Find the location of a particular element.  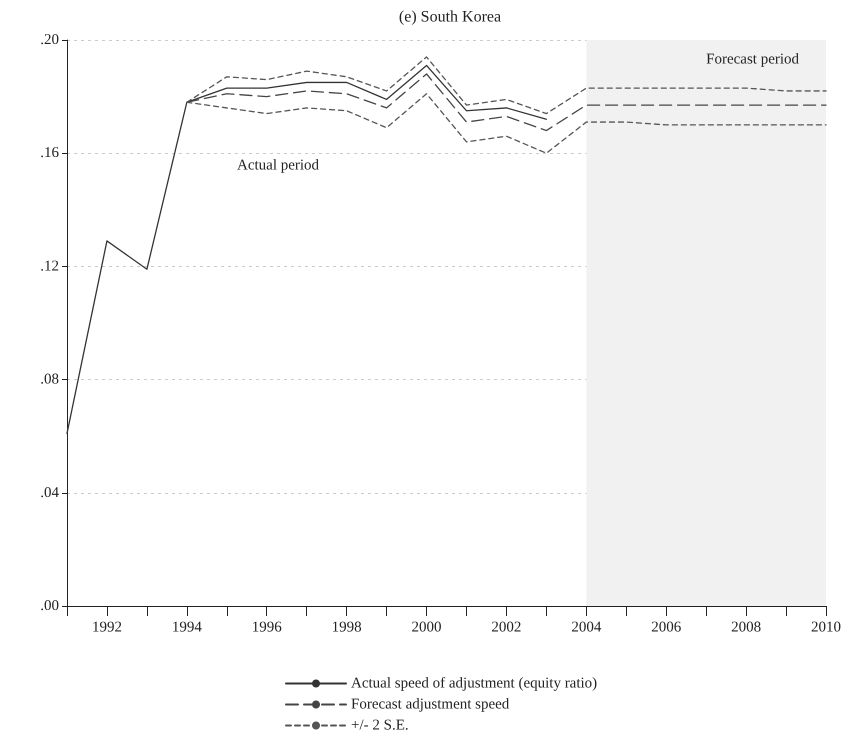

legend-label: Actual speed of adjustment (equity ratio) is located at coordinates (474, 684).